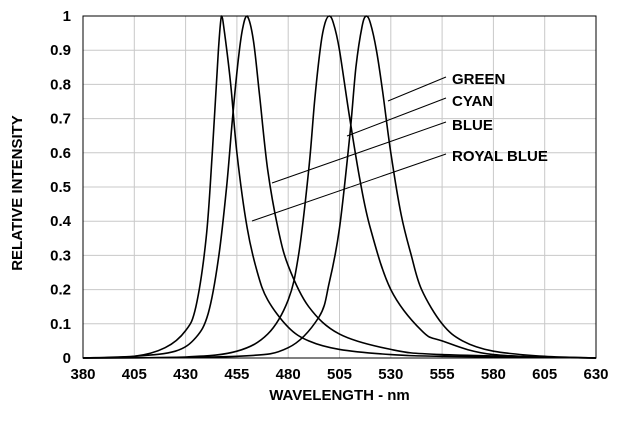 This screenshot has height=423, width=625. I want to click on y-tick-label: 0.9, so click(60, 50).